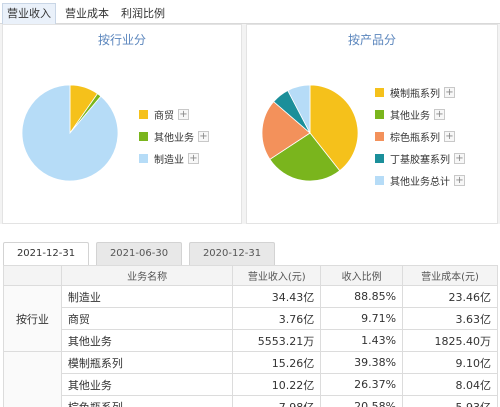 This screenshot has height=407, width=500. Describe the element at coordinates (277, 401) in the screenshot. I see `row-revenue: 7.98亿` at that location.